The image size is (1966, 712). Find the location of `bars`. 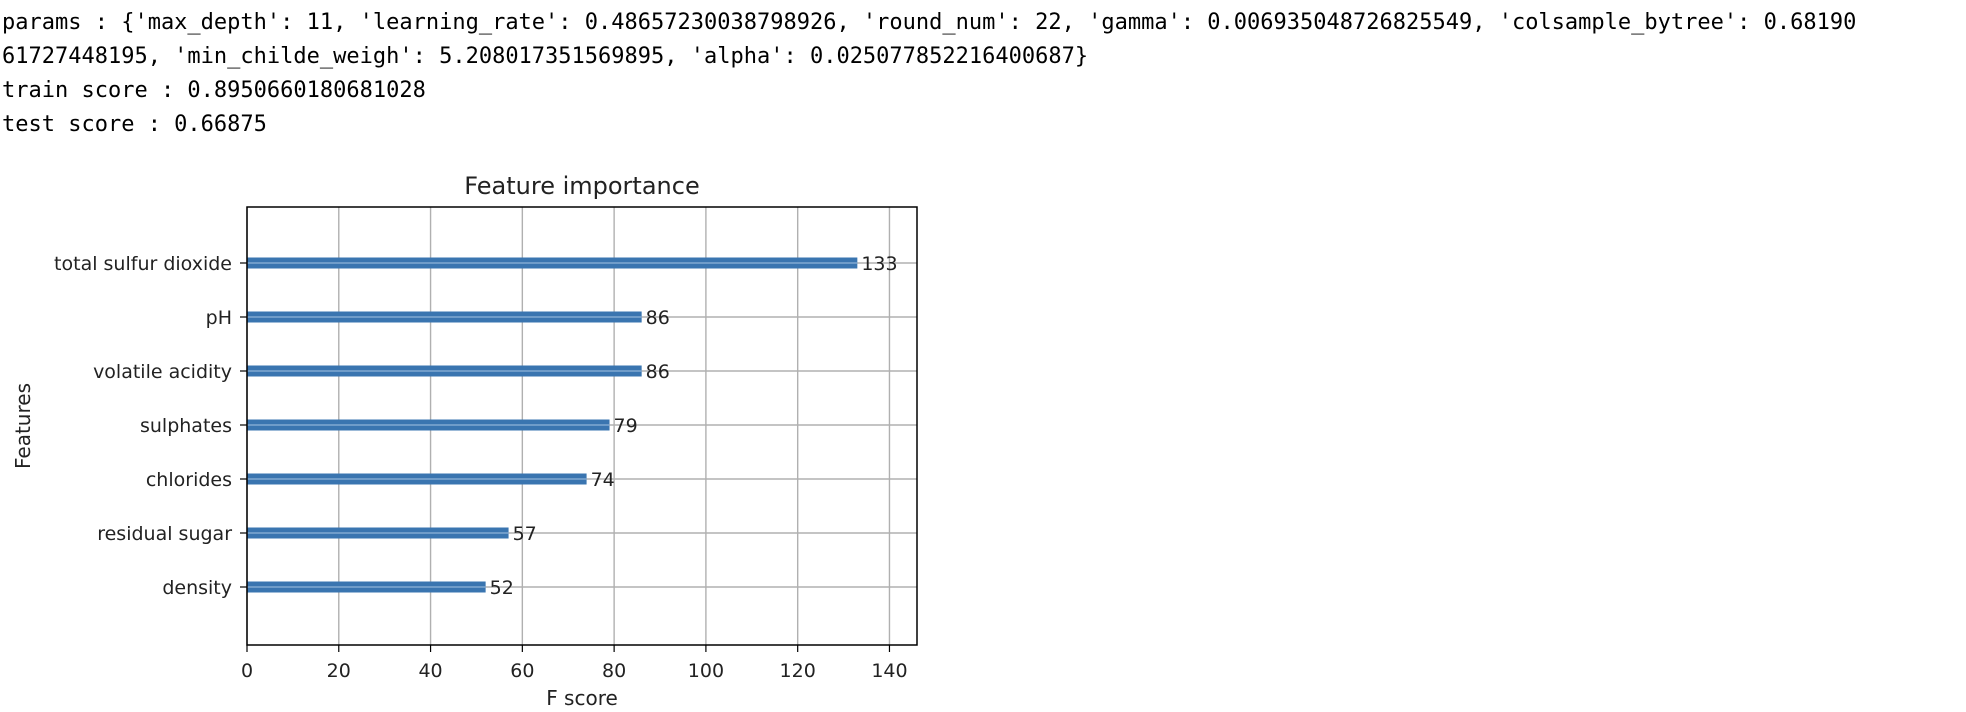

bars is located at coordinates (552, 425).